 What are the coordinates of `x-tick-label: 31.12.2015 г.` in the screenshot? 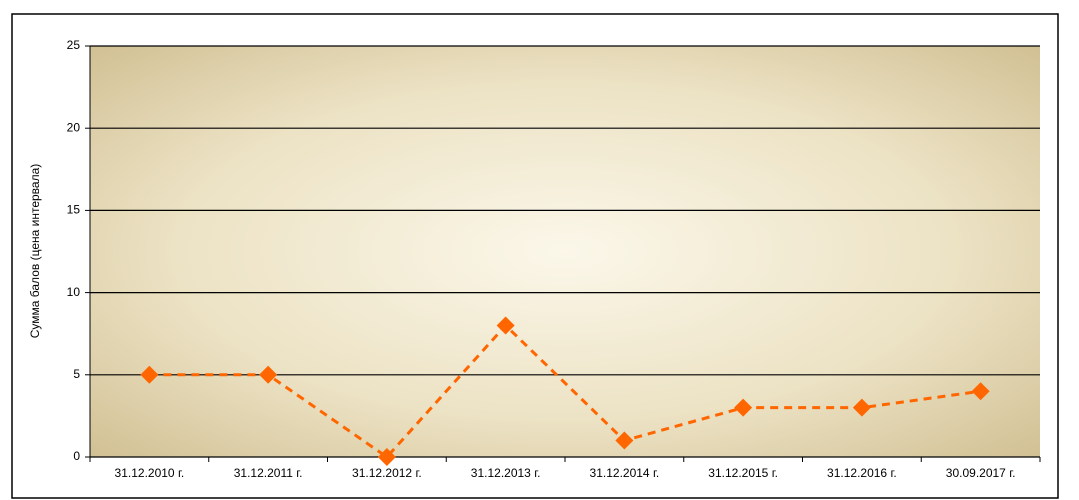 It's located at (743, 473).